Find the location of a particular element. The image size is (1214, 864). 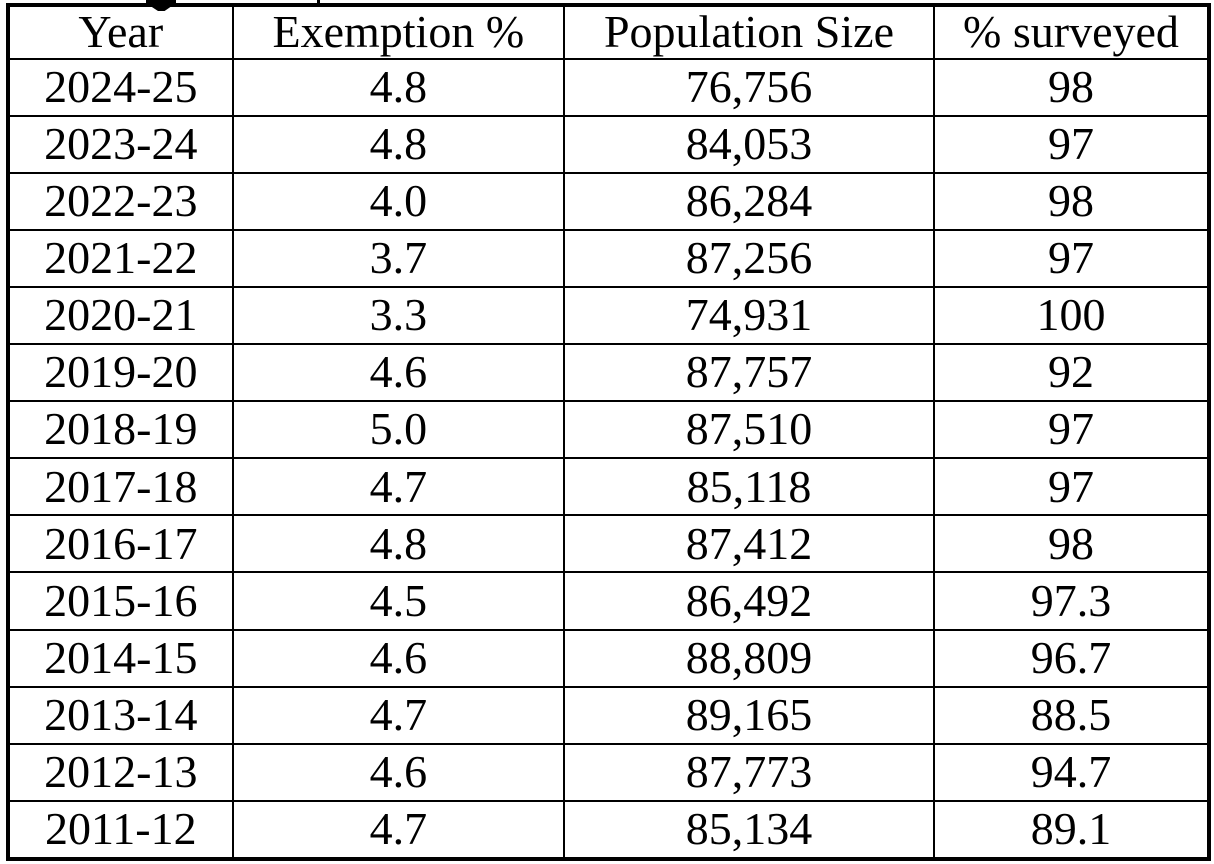

table-row: 2016-17 4.8 87,412 98 is located at coordinates (609, 544).